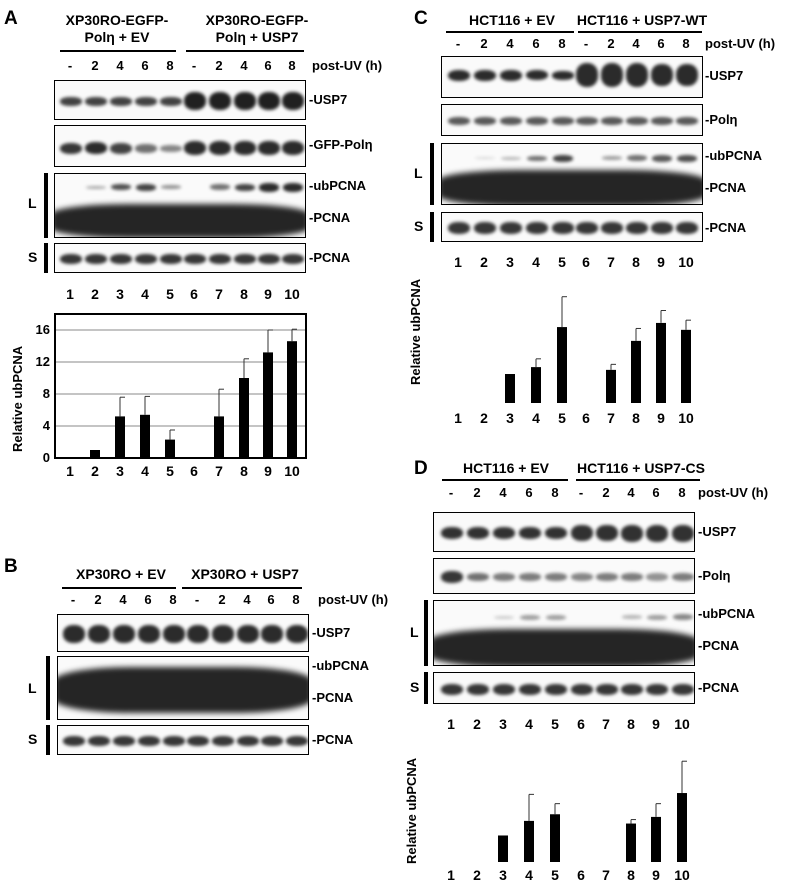 The width and height of the screenshot is (800, 890). Describe the element at coordinates (686, 43) in the screenshot. I see `panel-C-timepoint-10: 8` at that location.